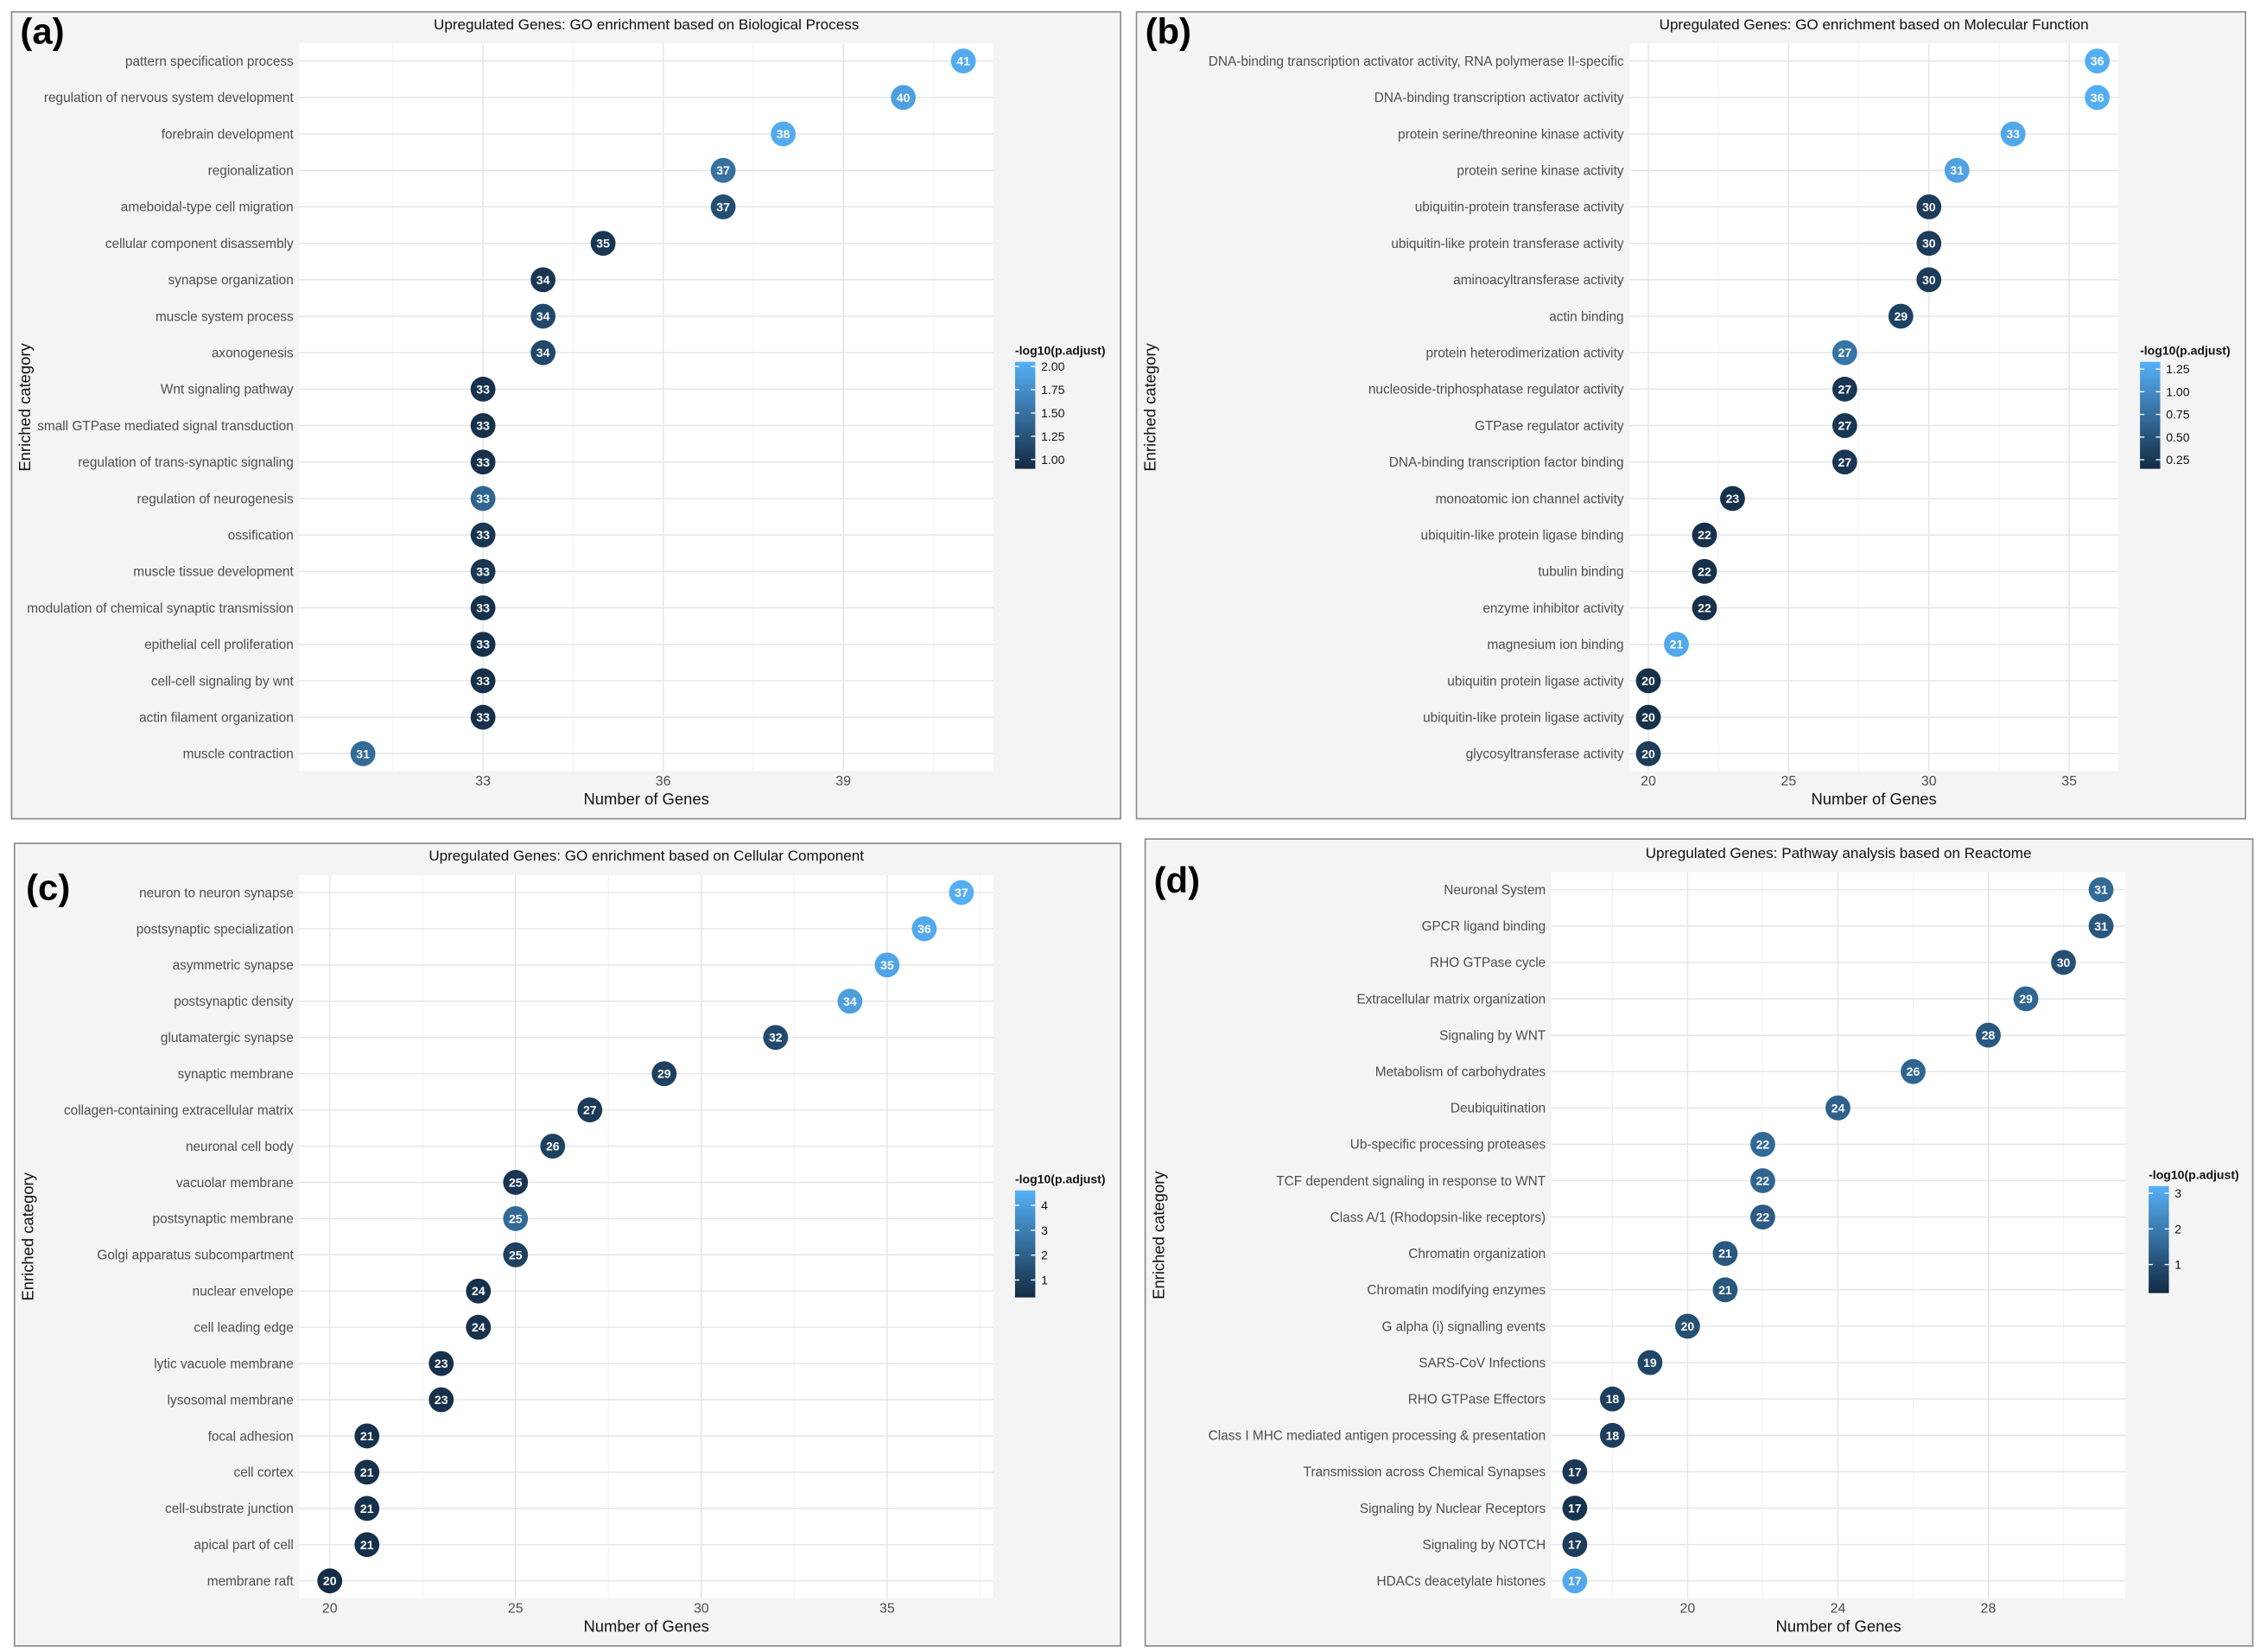 The width and height of the screenshot is (2260, 1652). What do you see at coordinates (2150, 415) in the screenshot?
I see `colorbar` at bounding box center [2150, 415].